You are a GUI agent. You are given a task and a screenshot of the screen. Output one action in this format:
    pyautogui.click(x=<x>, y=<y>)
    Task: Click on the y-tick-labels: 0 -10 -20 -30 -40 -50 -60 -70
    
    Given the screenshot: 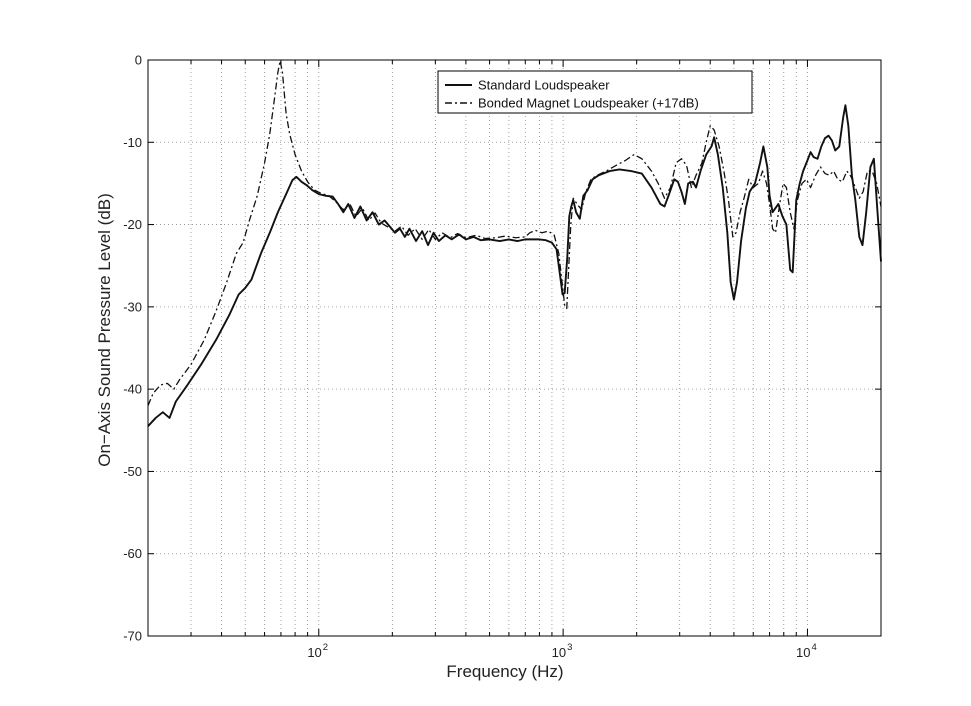 What is the action you would take?
    pyautogui.click(x=132, y=348)
    